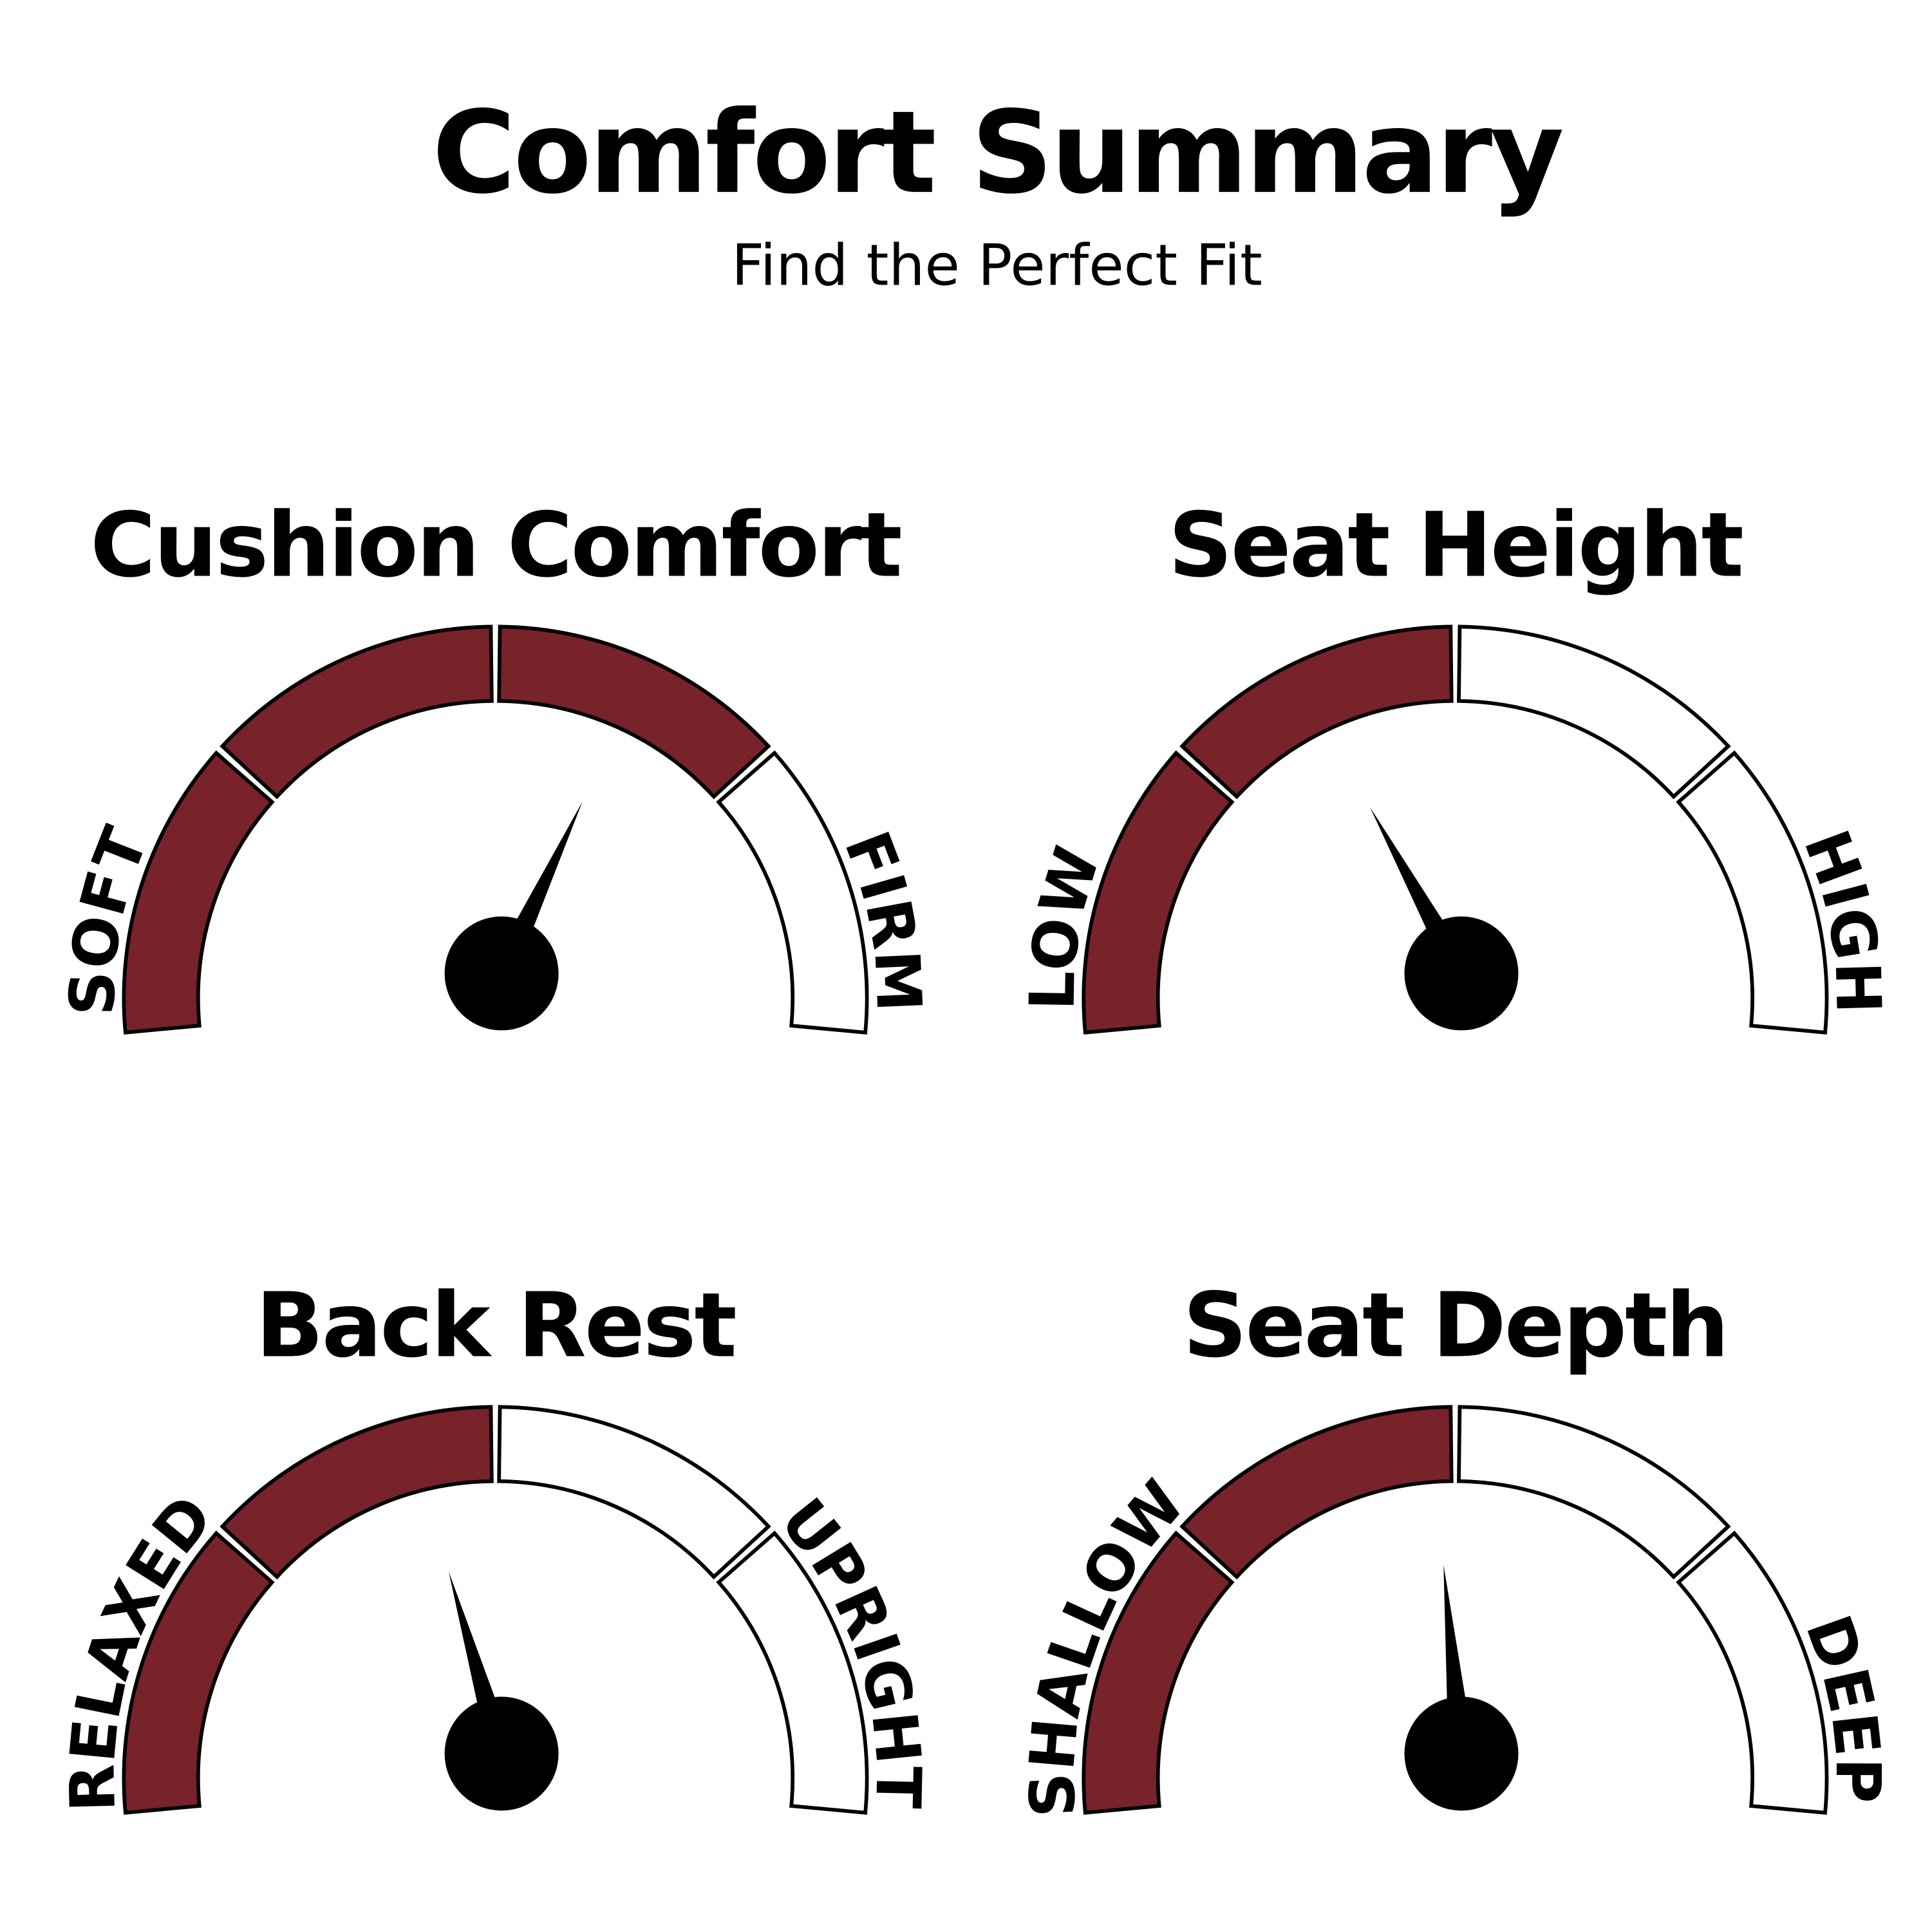 The height and width of the screenshot is (1932, 1932). What do you see at coordinates (495, 1325) in the screenshot?
I see `gauge-title: Back Rest` at bounding box center [495, 1325].